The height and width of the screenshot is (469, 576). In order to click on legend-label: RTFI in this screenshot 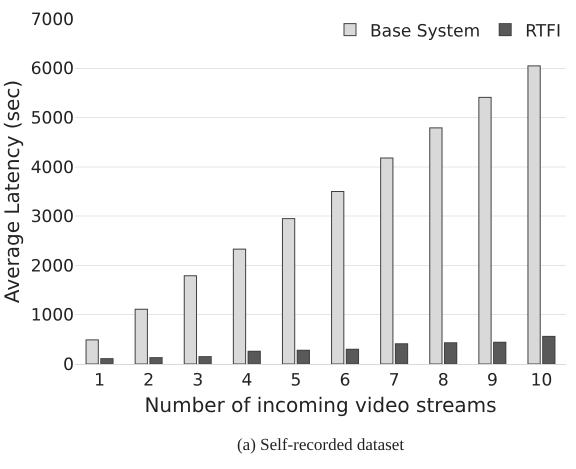, I will do `click(543, 31)`.